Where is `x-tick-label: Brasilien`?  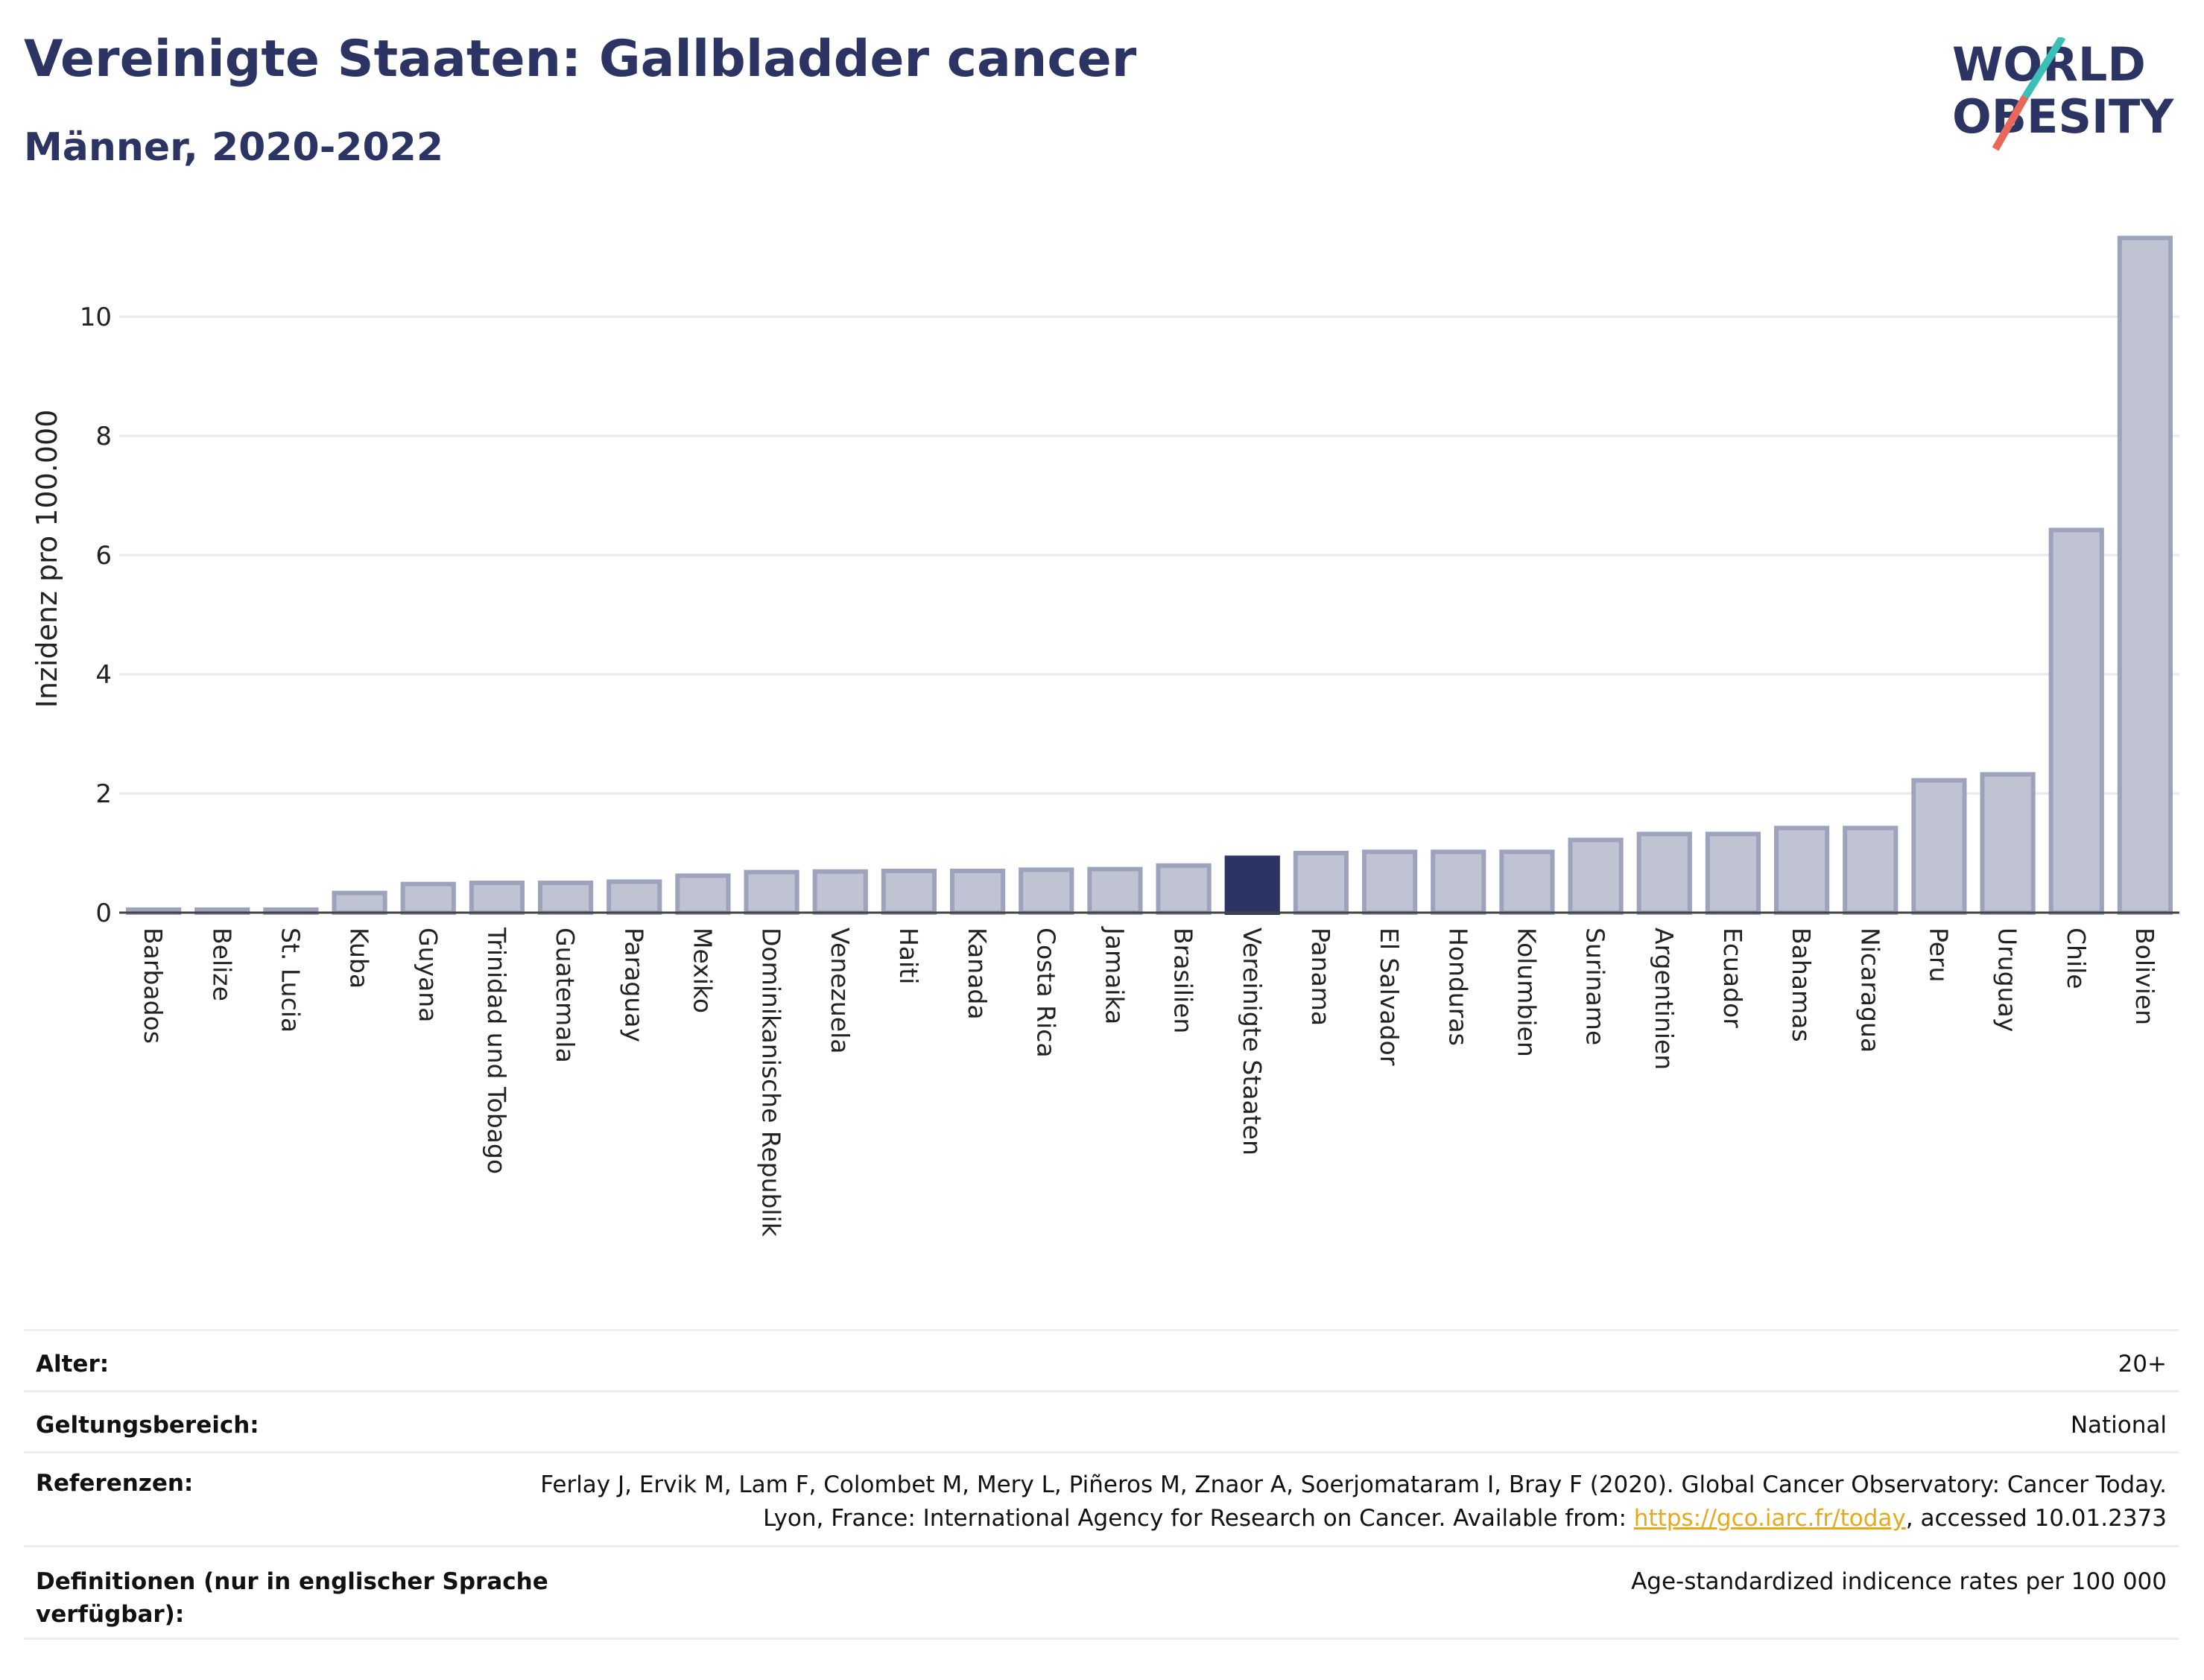 x-tick-label: Brasilien is located at coordinates (1183, 980).